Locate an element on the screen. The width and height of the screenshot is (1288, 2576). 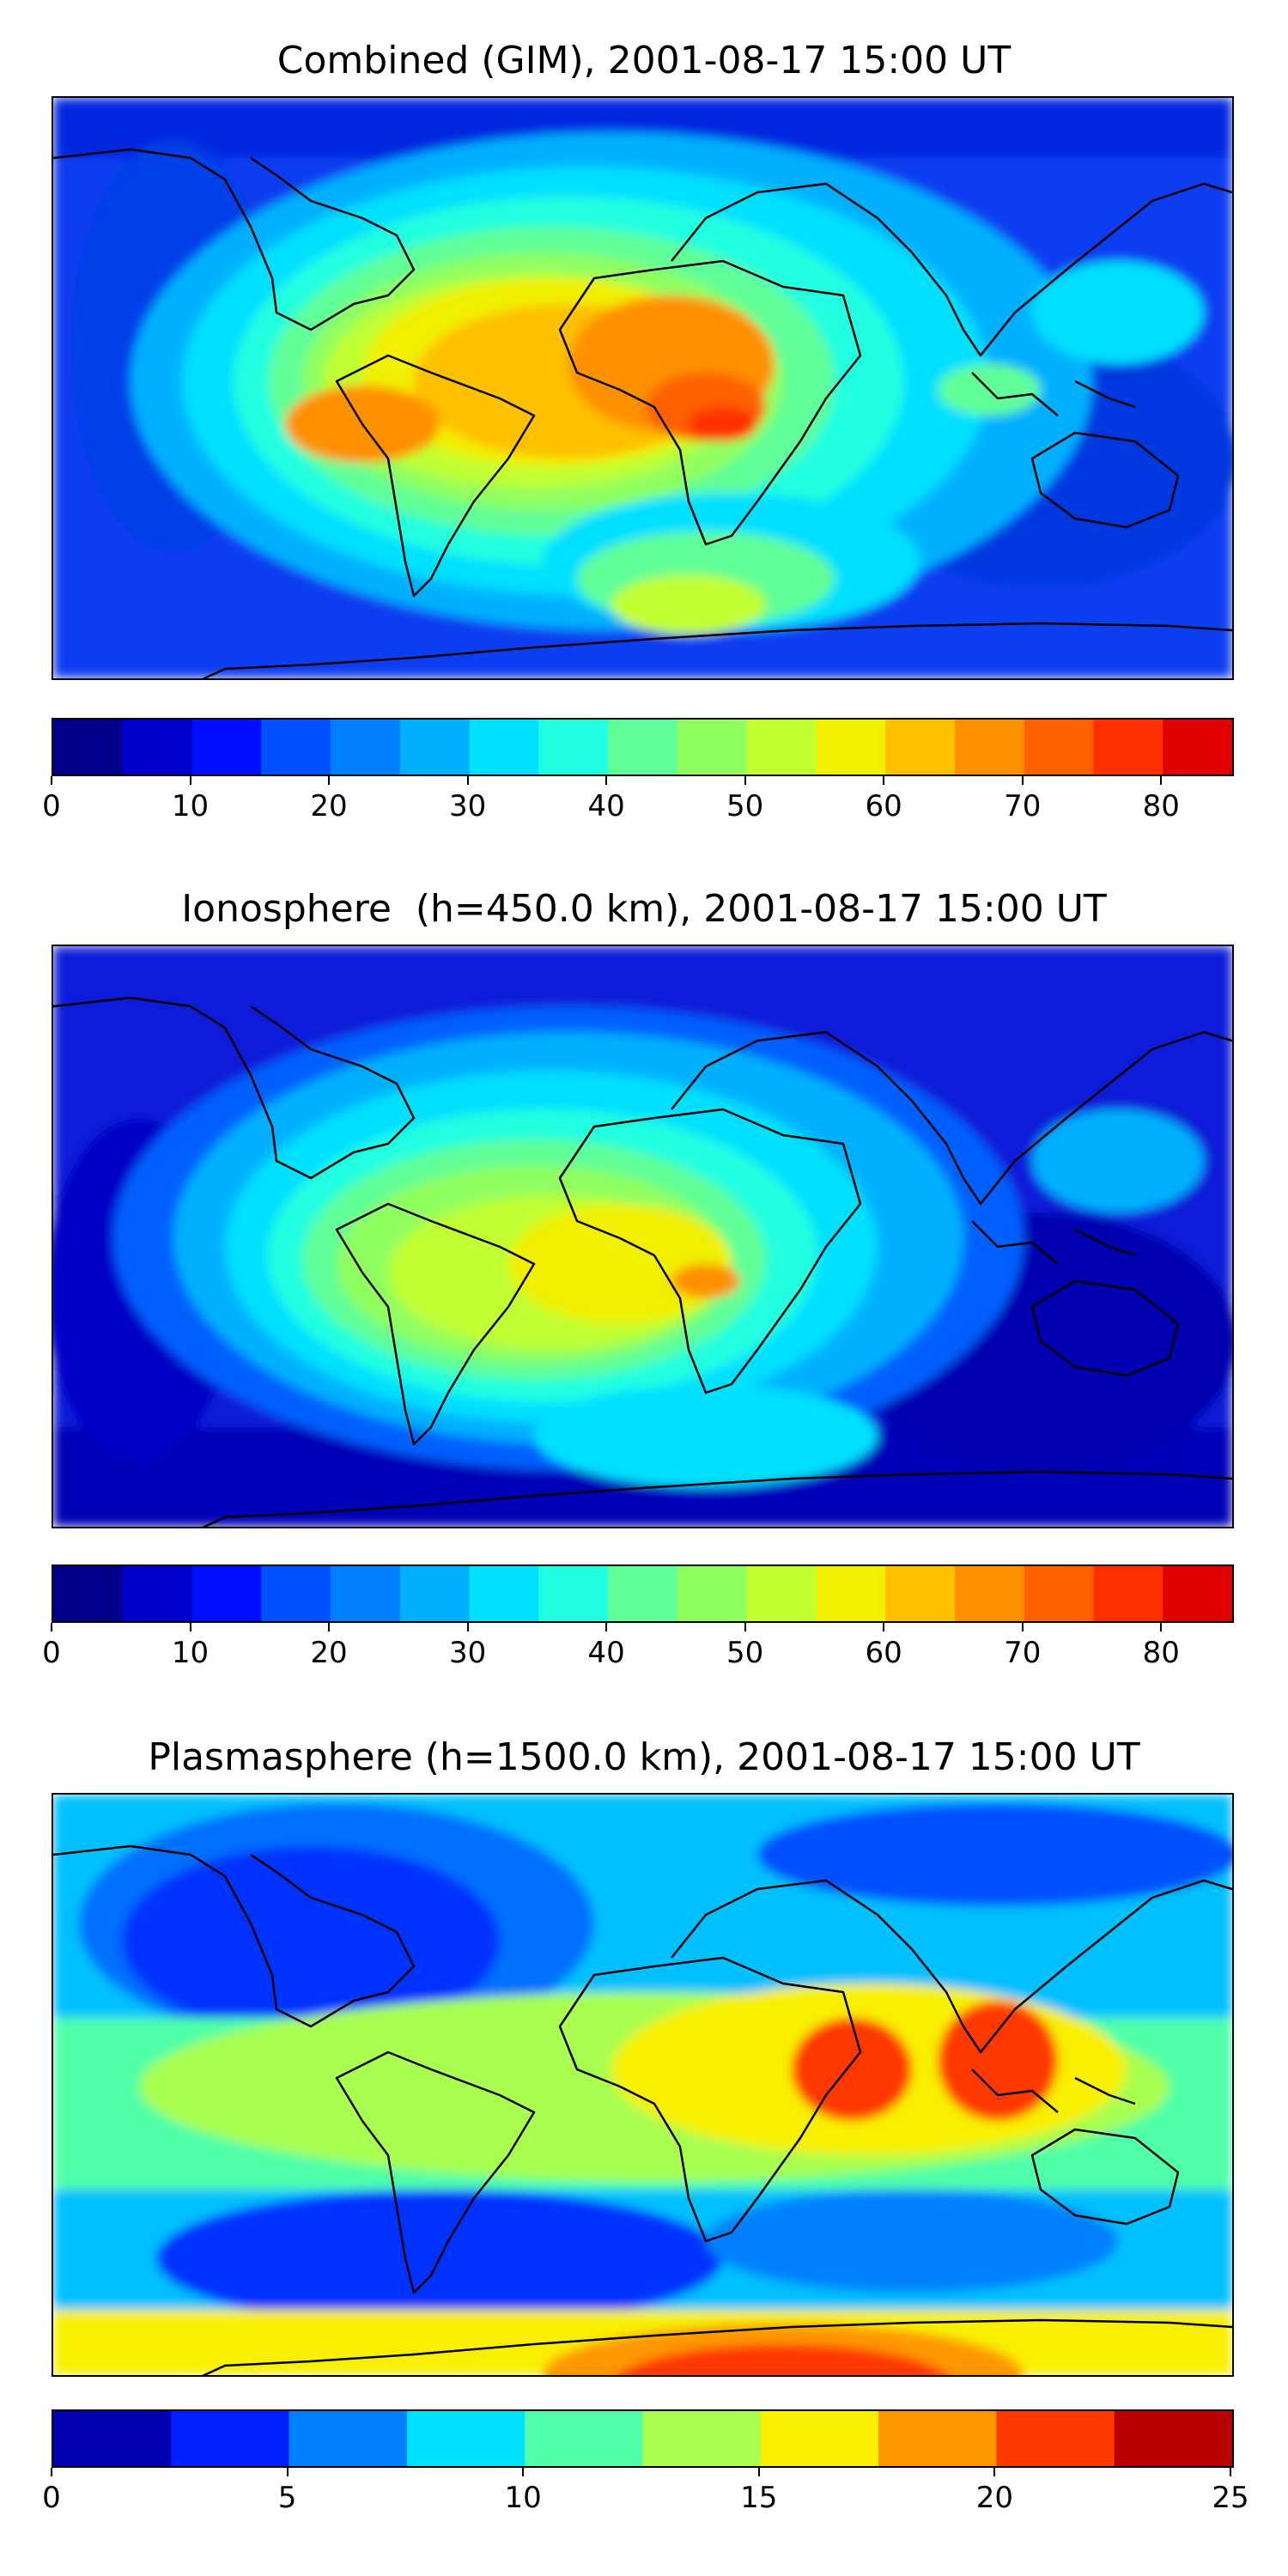
colorbar-tick-label: 30 is located at coordinates (468, 1653).